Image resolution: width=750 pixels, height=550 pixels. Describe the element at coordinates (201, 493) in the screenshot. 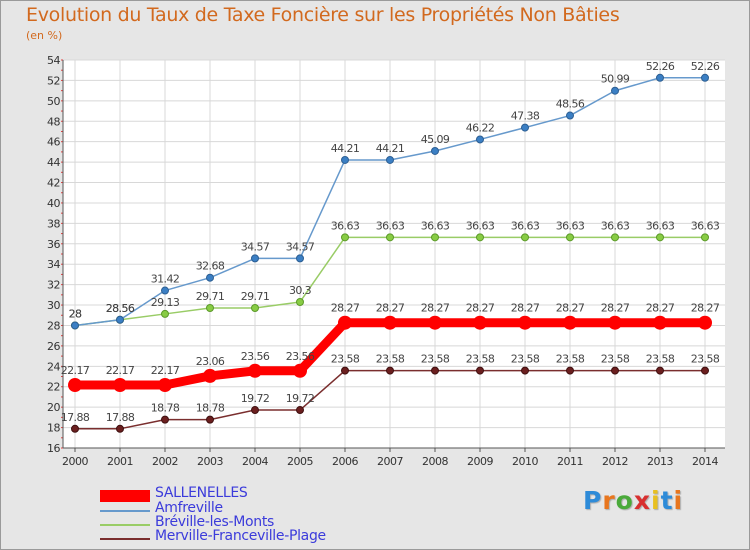

I see `legend-label-sallenelles: SALLENELLES` at that location.